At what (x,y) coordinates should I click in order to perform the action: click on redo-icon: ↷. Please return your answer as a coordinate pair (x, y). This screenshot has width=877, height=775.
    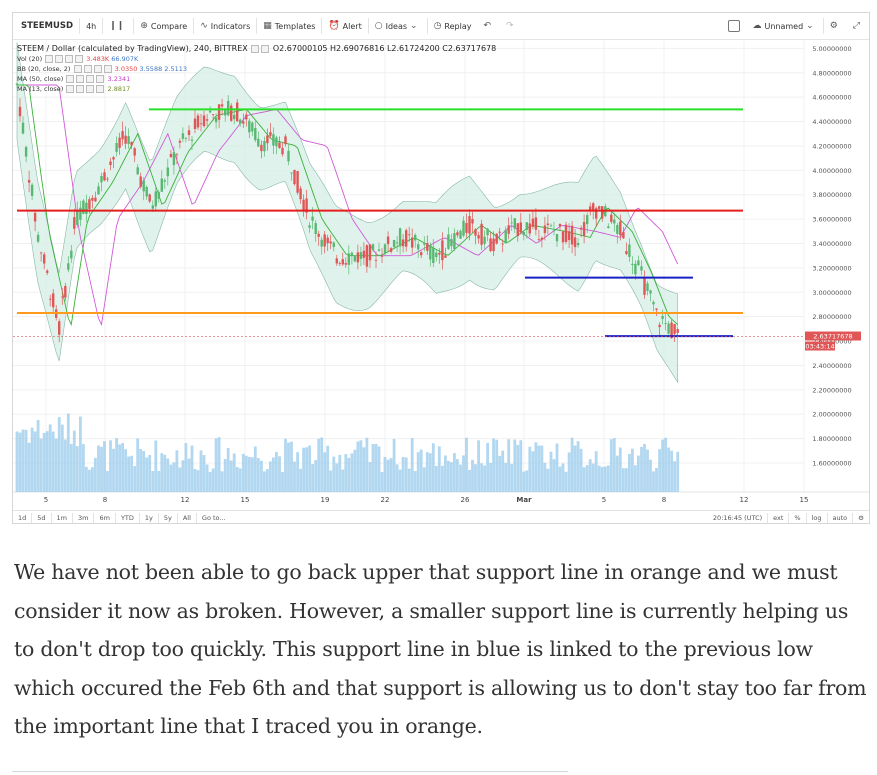
    Looking at the image, I should click on (510, 26).